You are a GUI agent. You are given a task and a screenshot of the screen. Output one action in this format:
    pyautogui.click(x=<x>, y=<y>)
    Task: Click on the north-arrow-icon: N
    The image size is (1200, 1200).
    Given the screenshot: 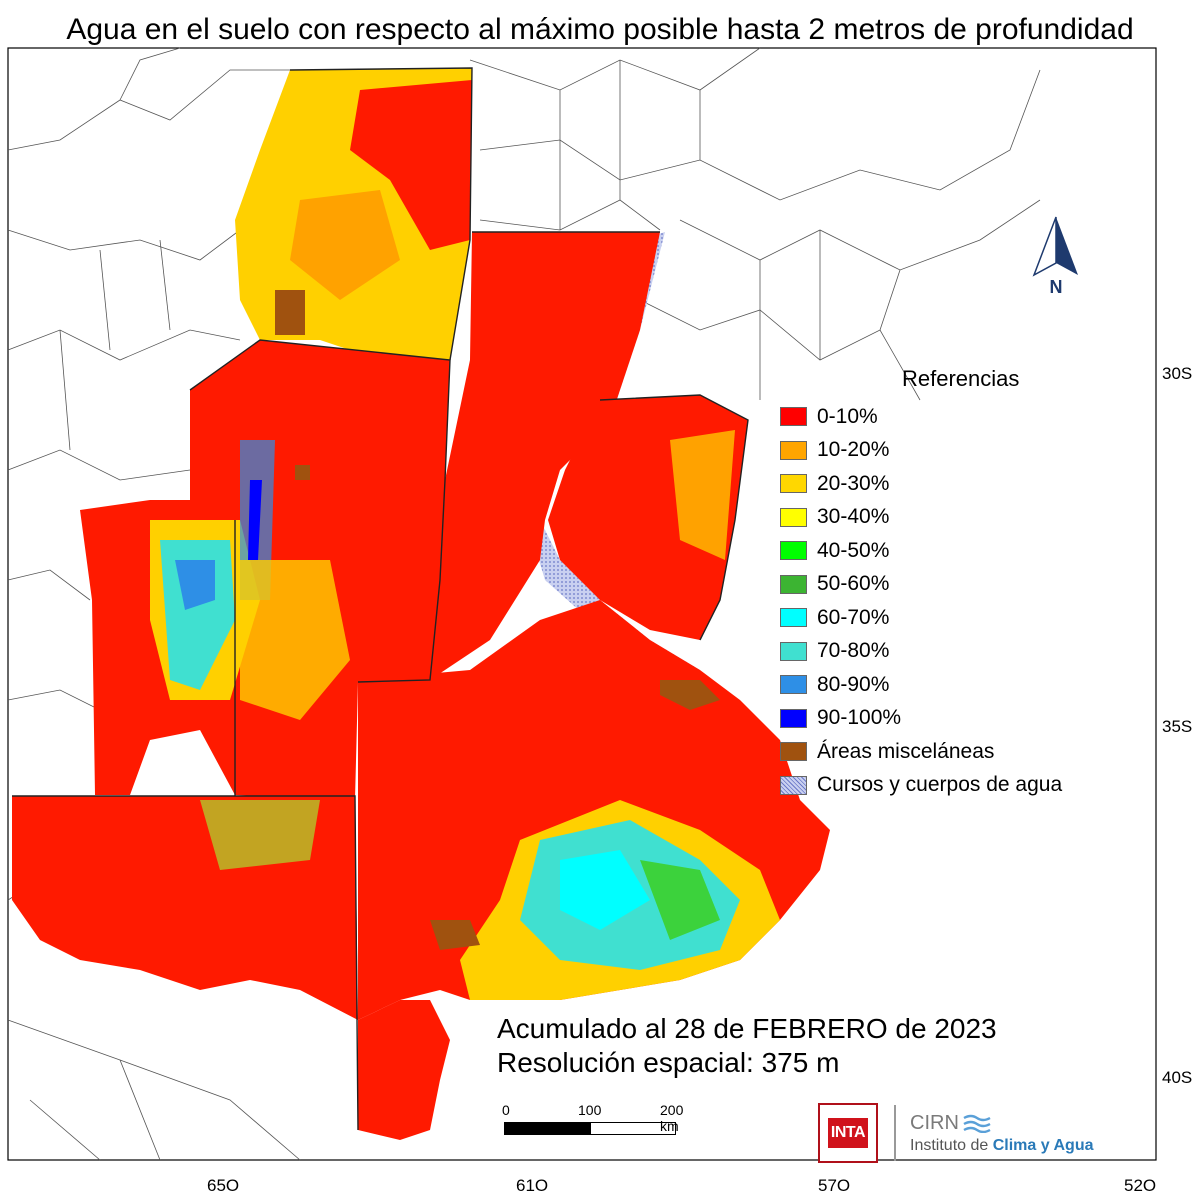 What is the action you would take?
    pyautogui.click(x=1055, y=256)
    